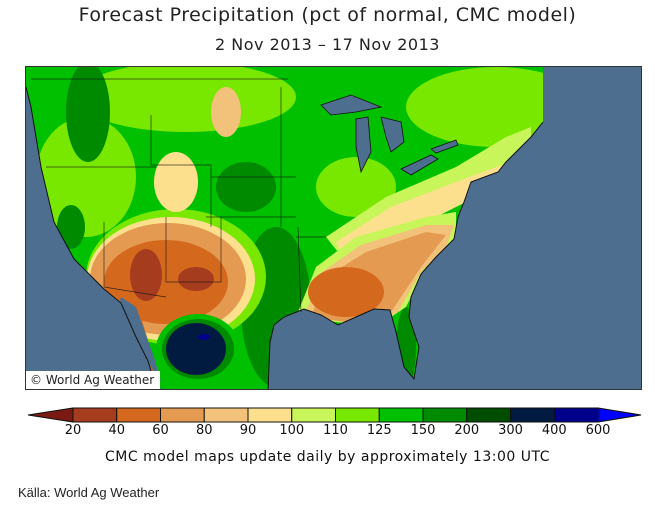 The image size is (655, 505). I want to click on color-scale-label: 100, so click(292, 430).